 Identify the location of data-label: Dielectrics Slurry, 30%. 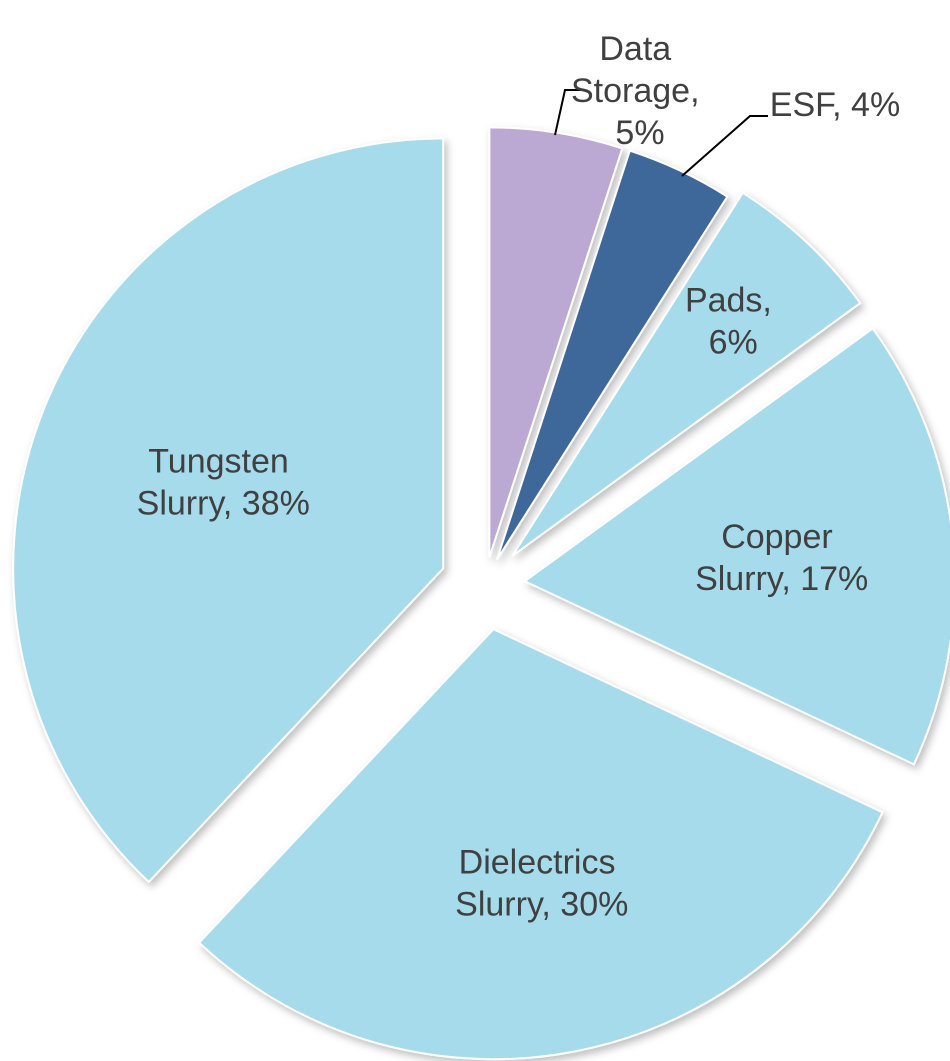
(541, 884).